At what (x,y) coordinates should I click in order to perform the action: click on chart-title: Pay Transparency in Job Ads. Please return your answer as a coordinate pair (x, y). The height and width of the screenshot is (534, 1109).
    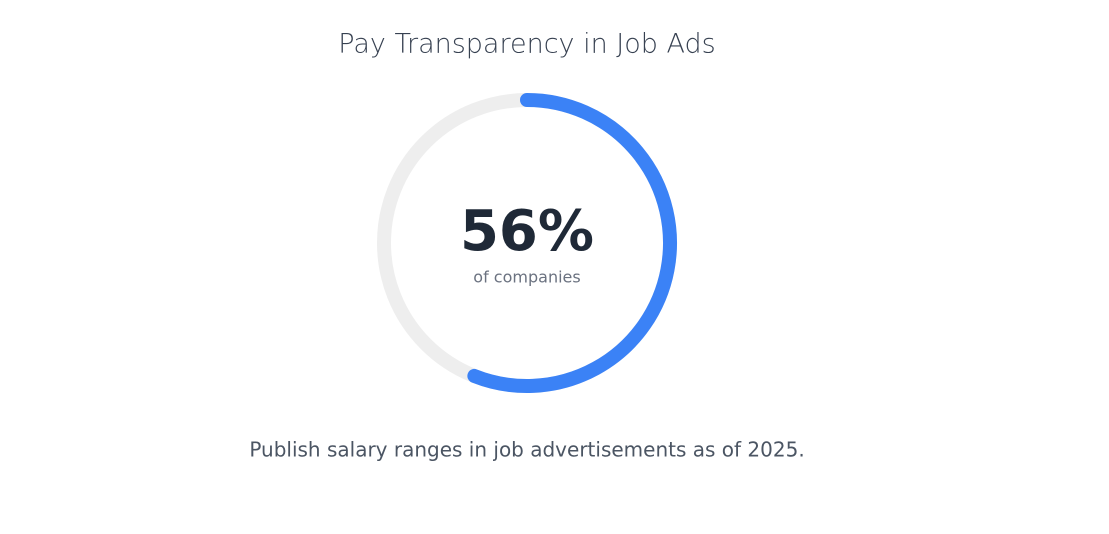
    Looking at the image, I should click on (526, 44).